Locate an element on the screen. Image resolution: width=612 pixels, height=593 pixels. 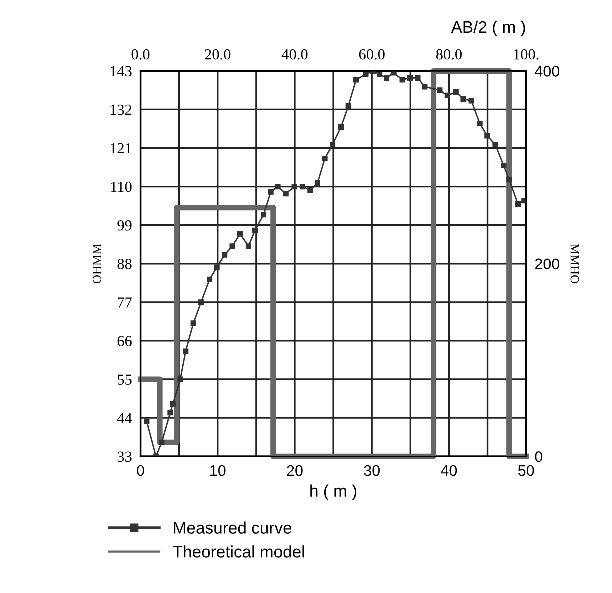
x-tick-label: 0 is located at coordinates (140, 470).